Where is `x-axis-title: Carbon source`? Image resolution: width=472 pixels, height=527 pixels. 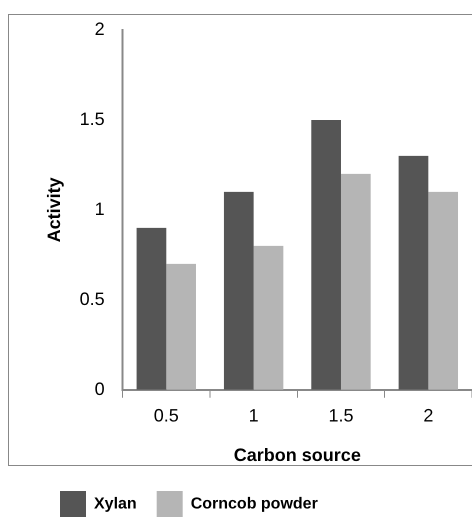 x-axis-title: Carbon source is located at coordinates (297, 455).